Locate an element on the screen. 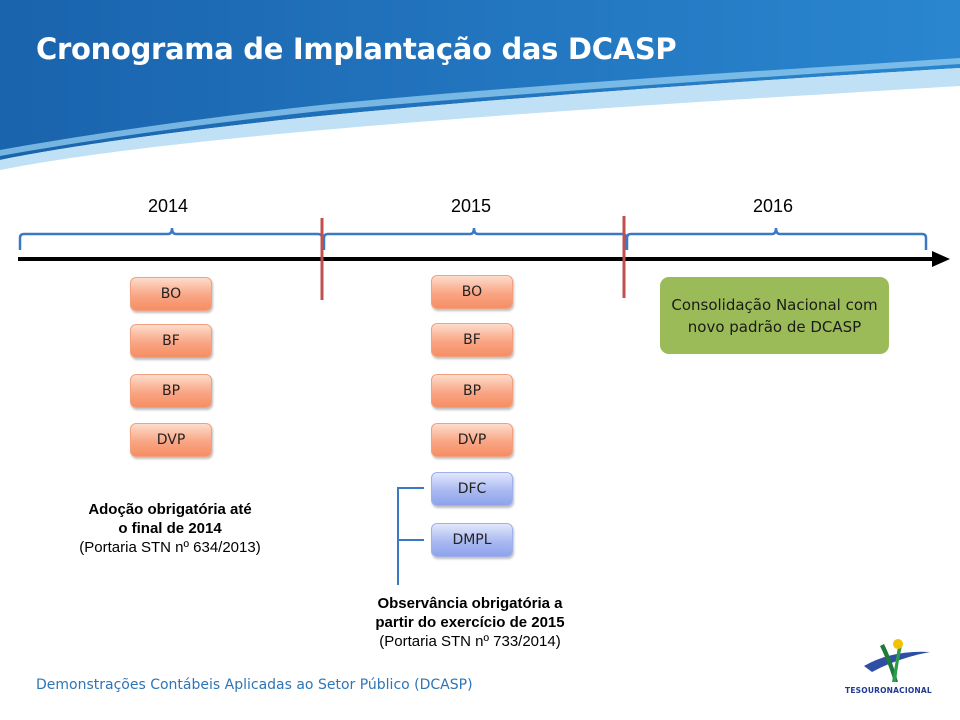 The image size is (960, 720). box-2015-dmpl: DMPL is located at coordinates (472, 540).